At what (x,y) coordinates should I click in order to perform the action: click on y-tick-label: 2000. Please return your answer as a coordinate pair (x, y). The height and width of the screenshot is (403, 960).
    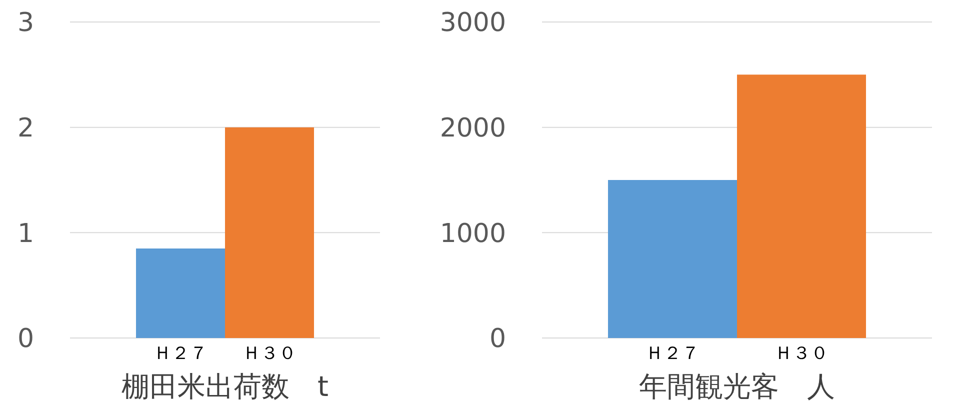
    Looking at the image, I should click on (473, 129).